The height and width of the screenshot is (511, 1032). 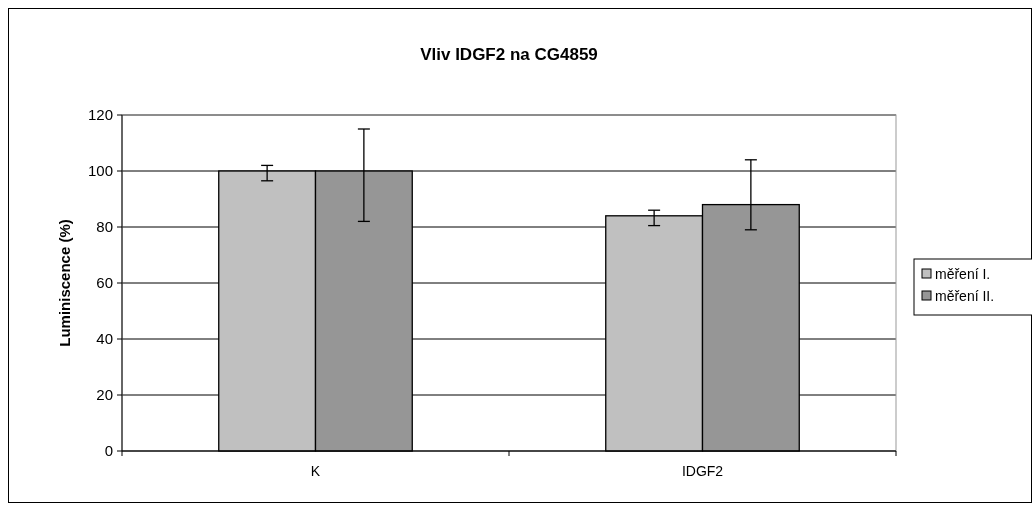 What do you see at coordinates (100, 171) in the screenshot?
I see `y-tick-label: 100` at bounding box center [100, 171].